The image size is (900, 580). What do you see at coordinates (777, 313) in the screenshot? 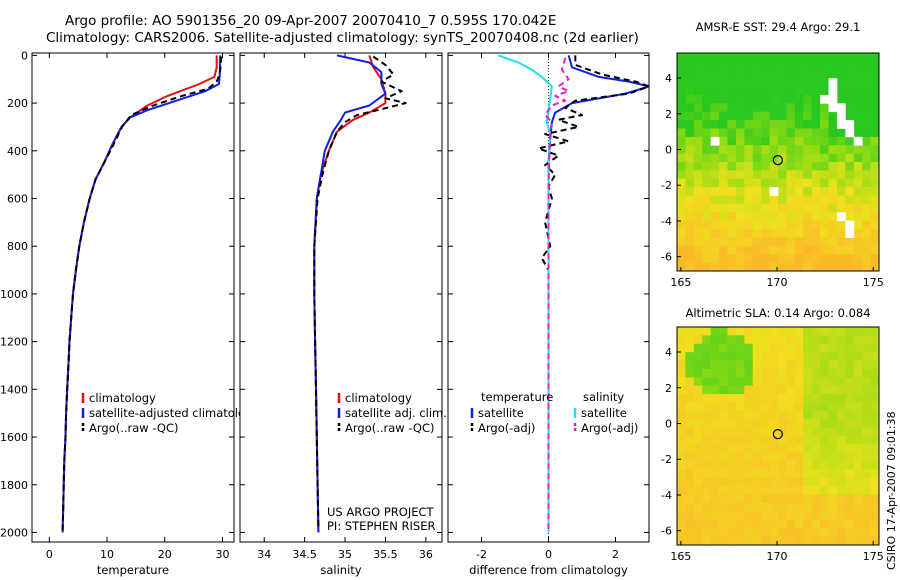
I see `map-title: Altimetric SLA: 0.14 Argo: 0.084` at bounding box center [777, 313].